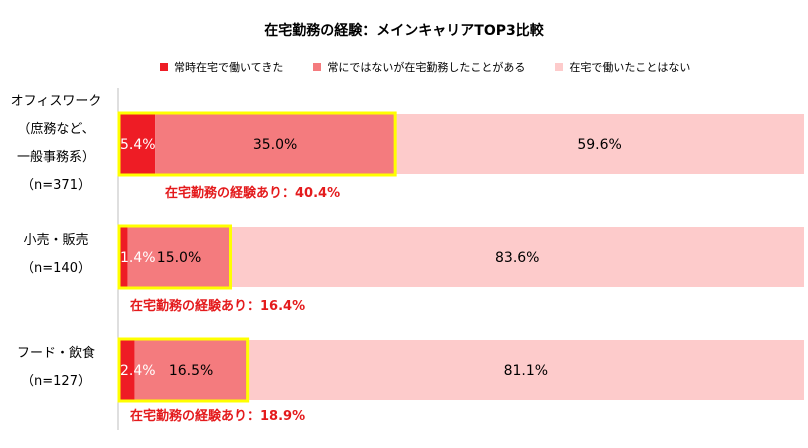  Describe the element at coordinates (253, 193) in the screenshot. I see `experience-annotation-office: 在宅勤務の経験あり：40.4%` at that location.